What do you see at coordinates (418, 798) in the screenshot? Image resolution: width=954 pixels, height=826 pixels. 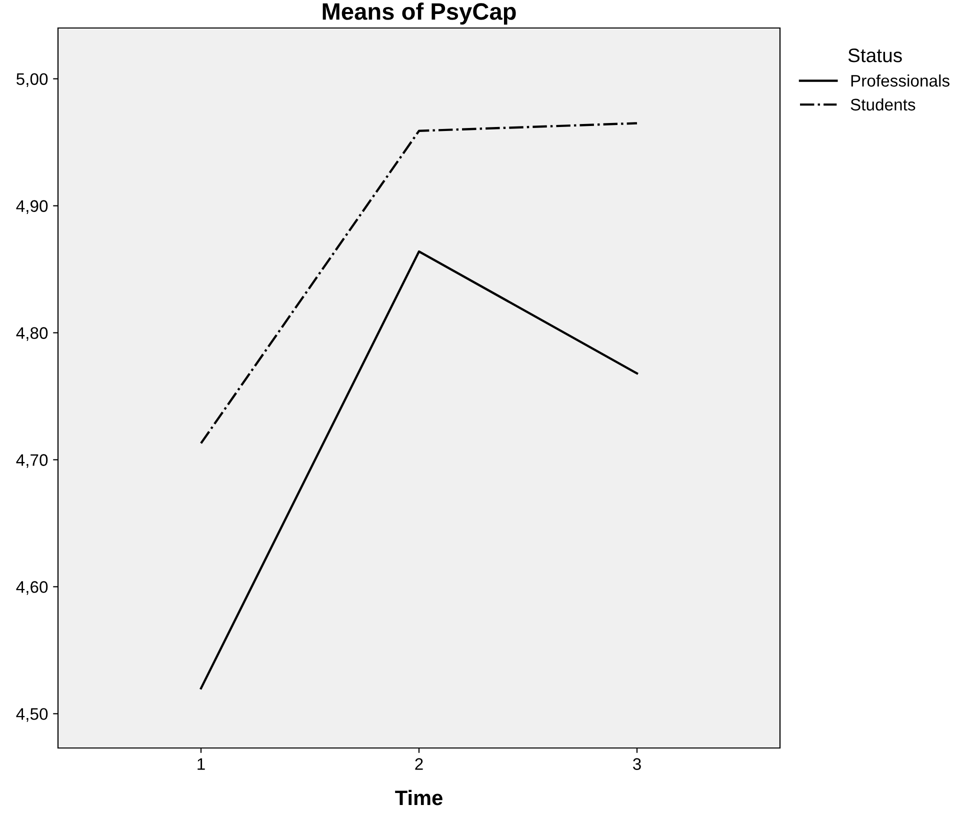 I see `x-axis-title: Time` at bounding box center [418, 798].